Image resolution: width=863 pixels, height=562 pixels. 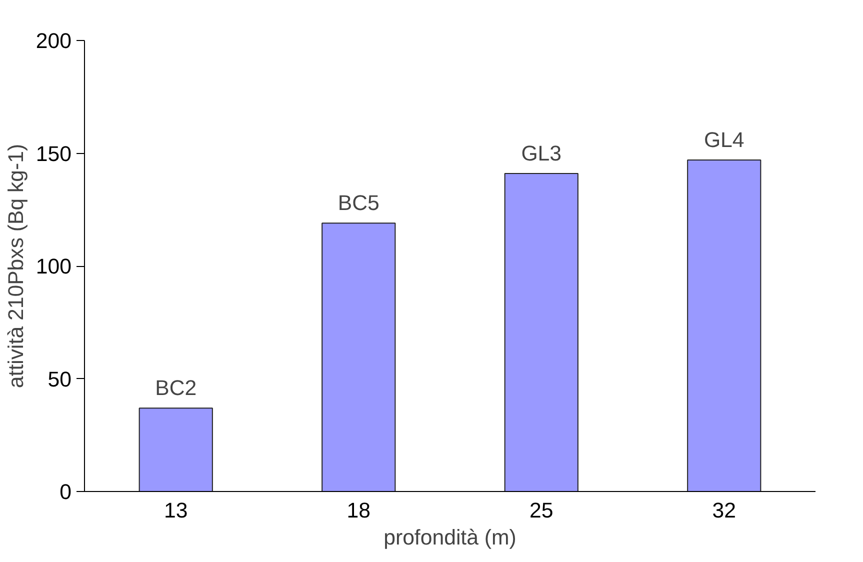 What do you see at coordinates (54, 154) in the screenshot?
I see `y-tick-label: 150` at bounding box center [54, 154].